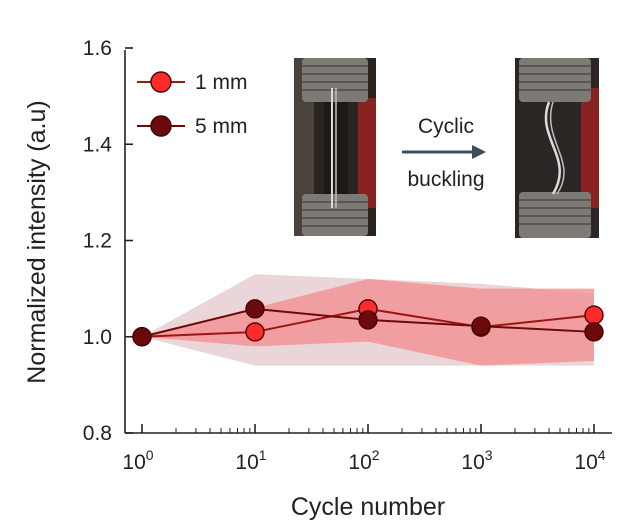  Describe the element at coordinates (335, 147) in the screenshot. I see `inset-photo-before` at that location.